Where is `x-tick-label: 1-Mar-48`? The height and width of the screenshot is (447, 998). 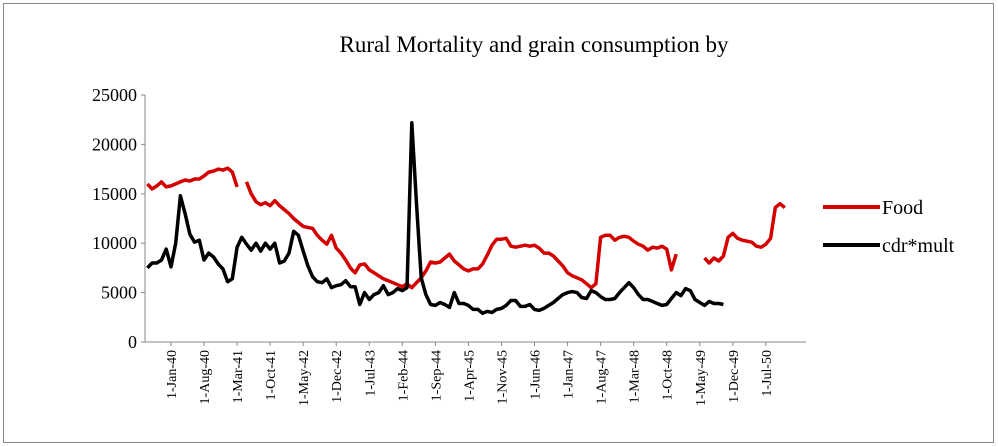 x-tick-label: 1-Mar-48 is located at coordinates (635, 376).